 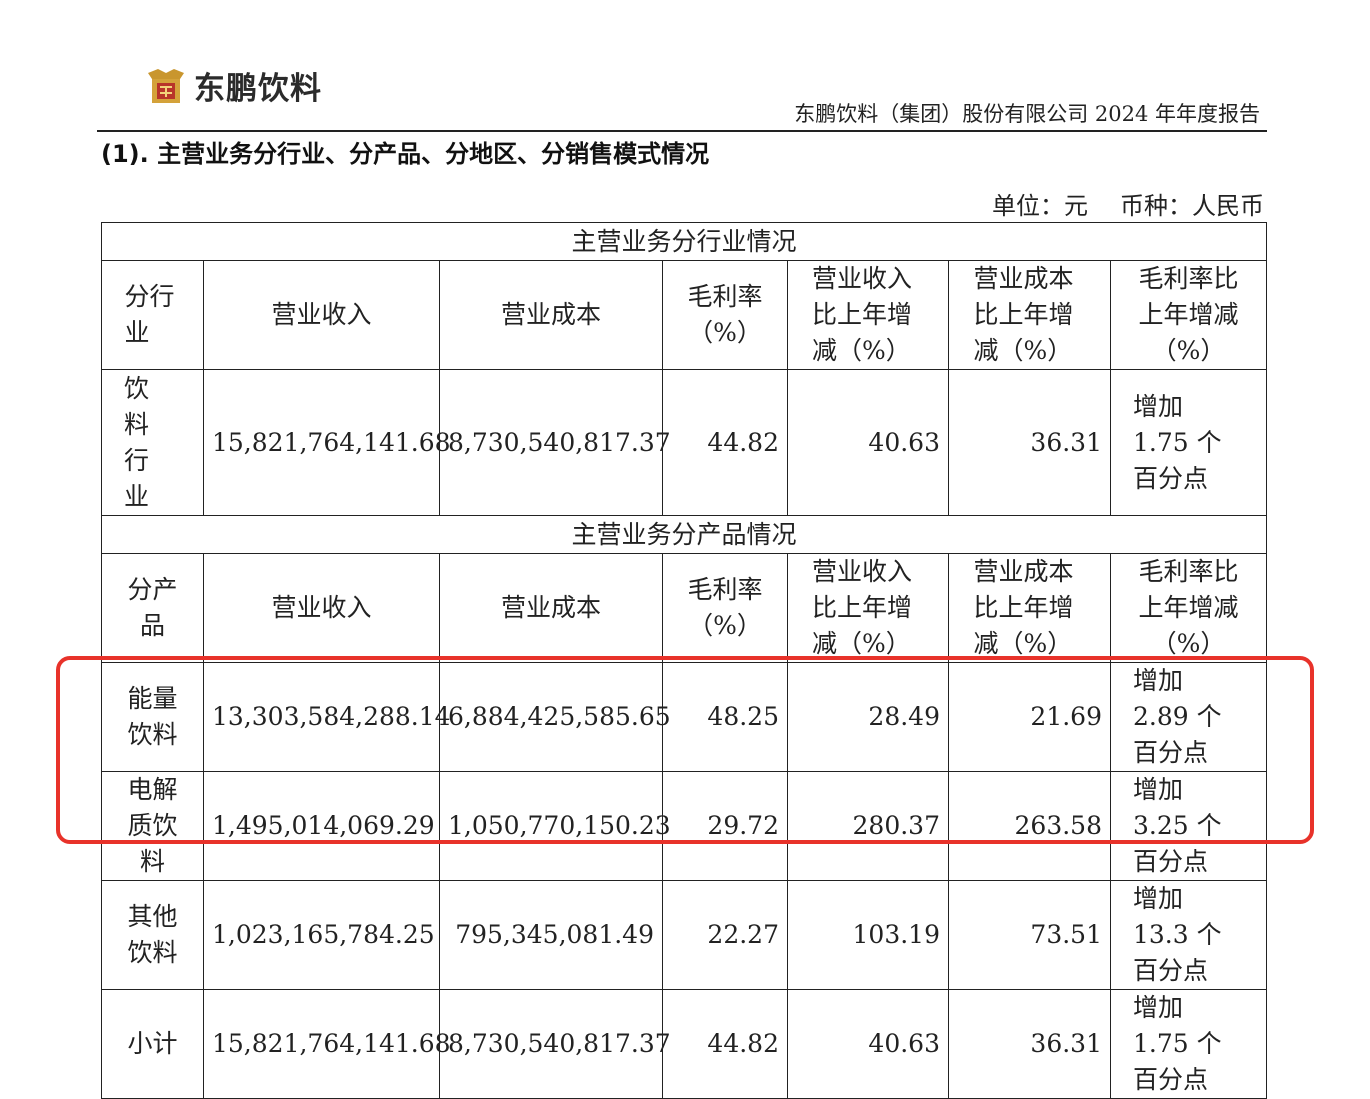 I want to click on currency-label: 币种：人民币, so click(x=1192, y=206).